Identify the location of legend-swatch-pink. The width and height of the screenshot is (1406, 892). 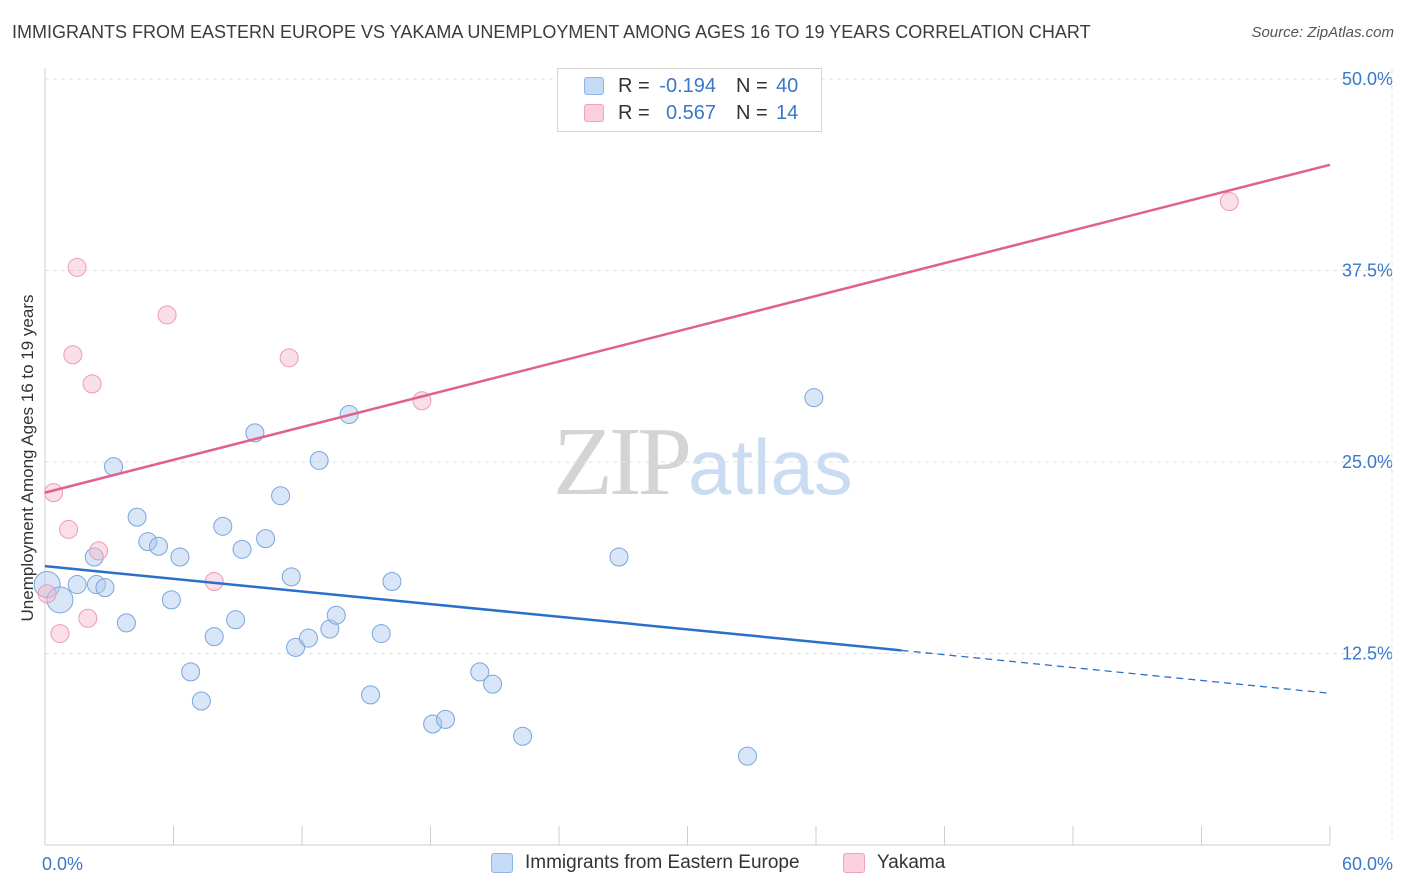
(594, 113).